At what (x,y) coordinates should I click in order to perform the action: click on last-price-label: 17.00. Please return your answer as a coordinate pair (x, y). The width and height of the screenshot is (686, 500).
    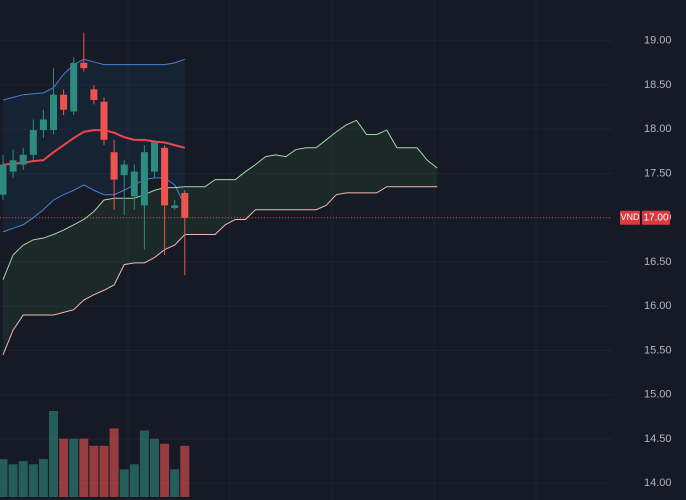
    Looking at the image, I should click on (655, 217).